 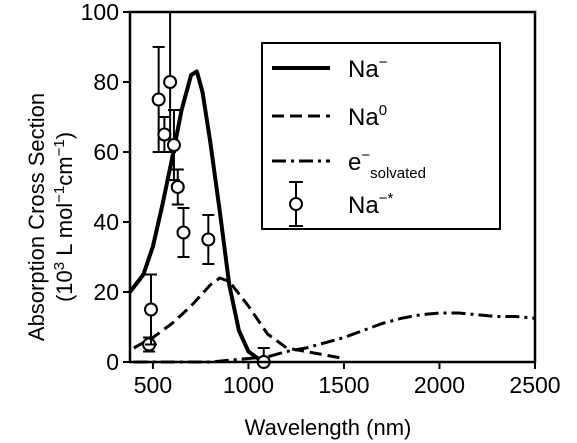 I want to click on x-tick-label: 2000, so click(x=439, y=385).